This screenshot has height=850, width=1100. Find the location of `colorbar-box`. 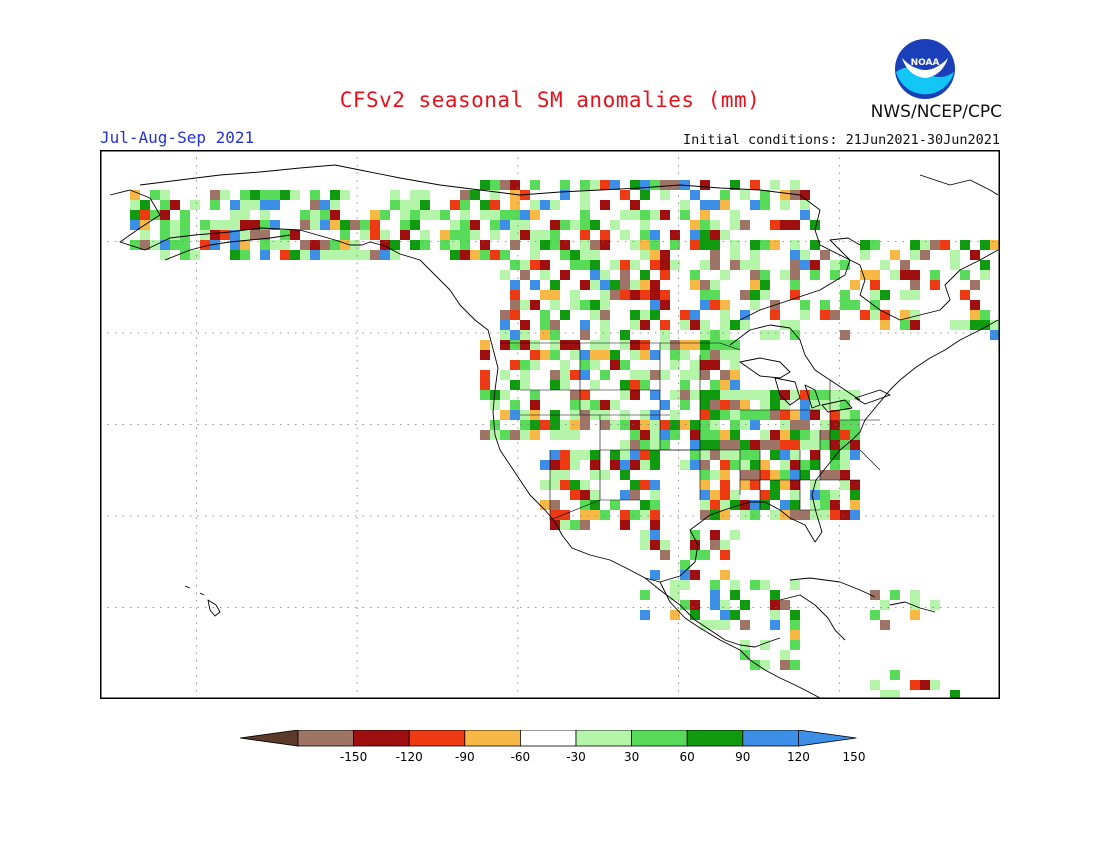

colorbar-box is located at coordinates (659, 738).